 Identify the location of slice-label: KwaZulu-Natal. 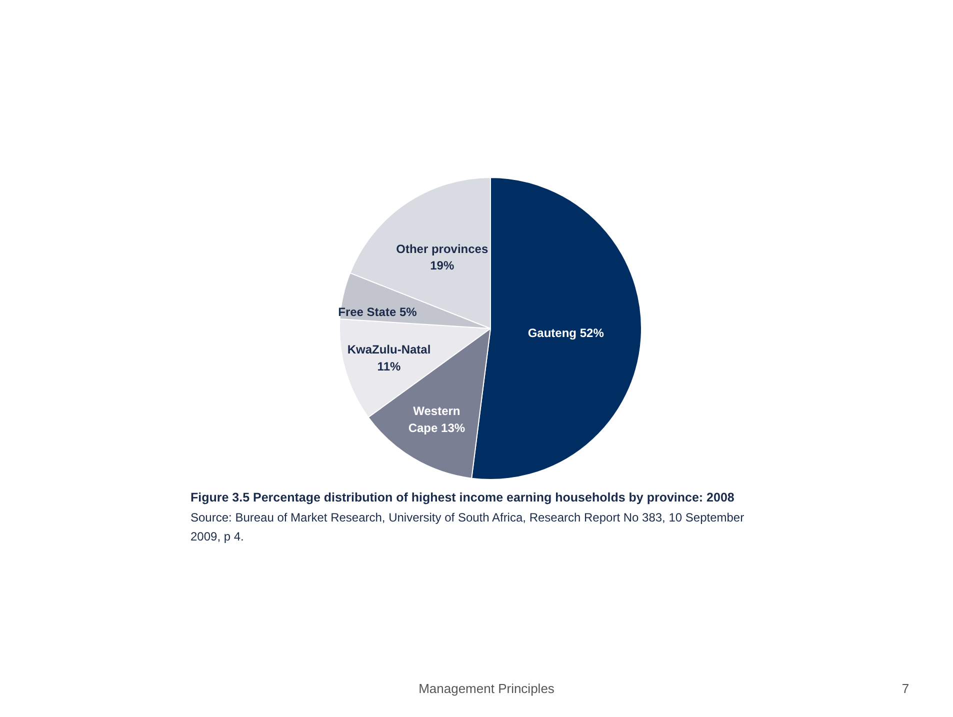
(389, 349).